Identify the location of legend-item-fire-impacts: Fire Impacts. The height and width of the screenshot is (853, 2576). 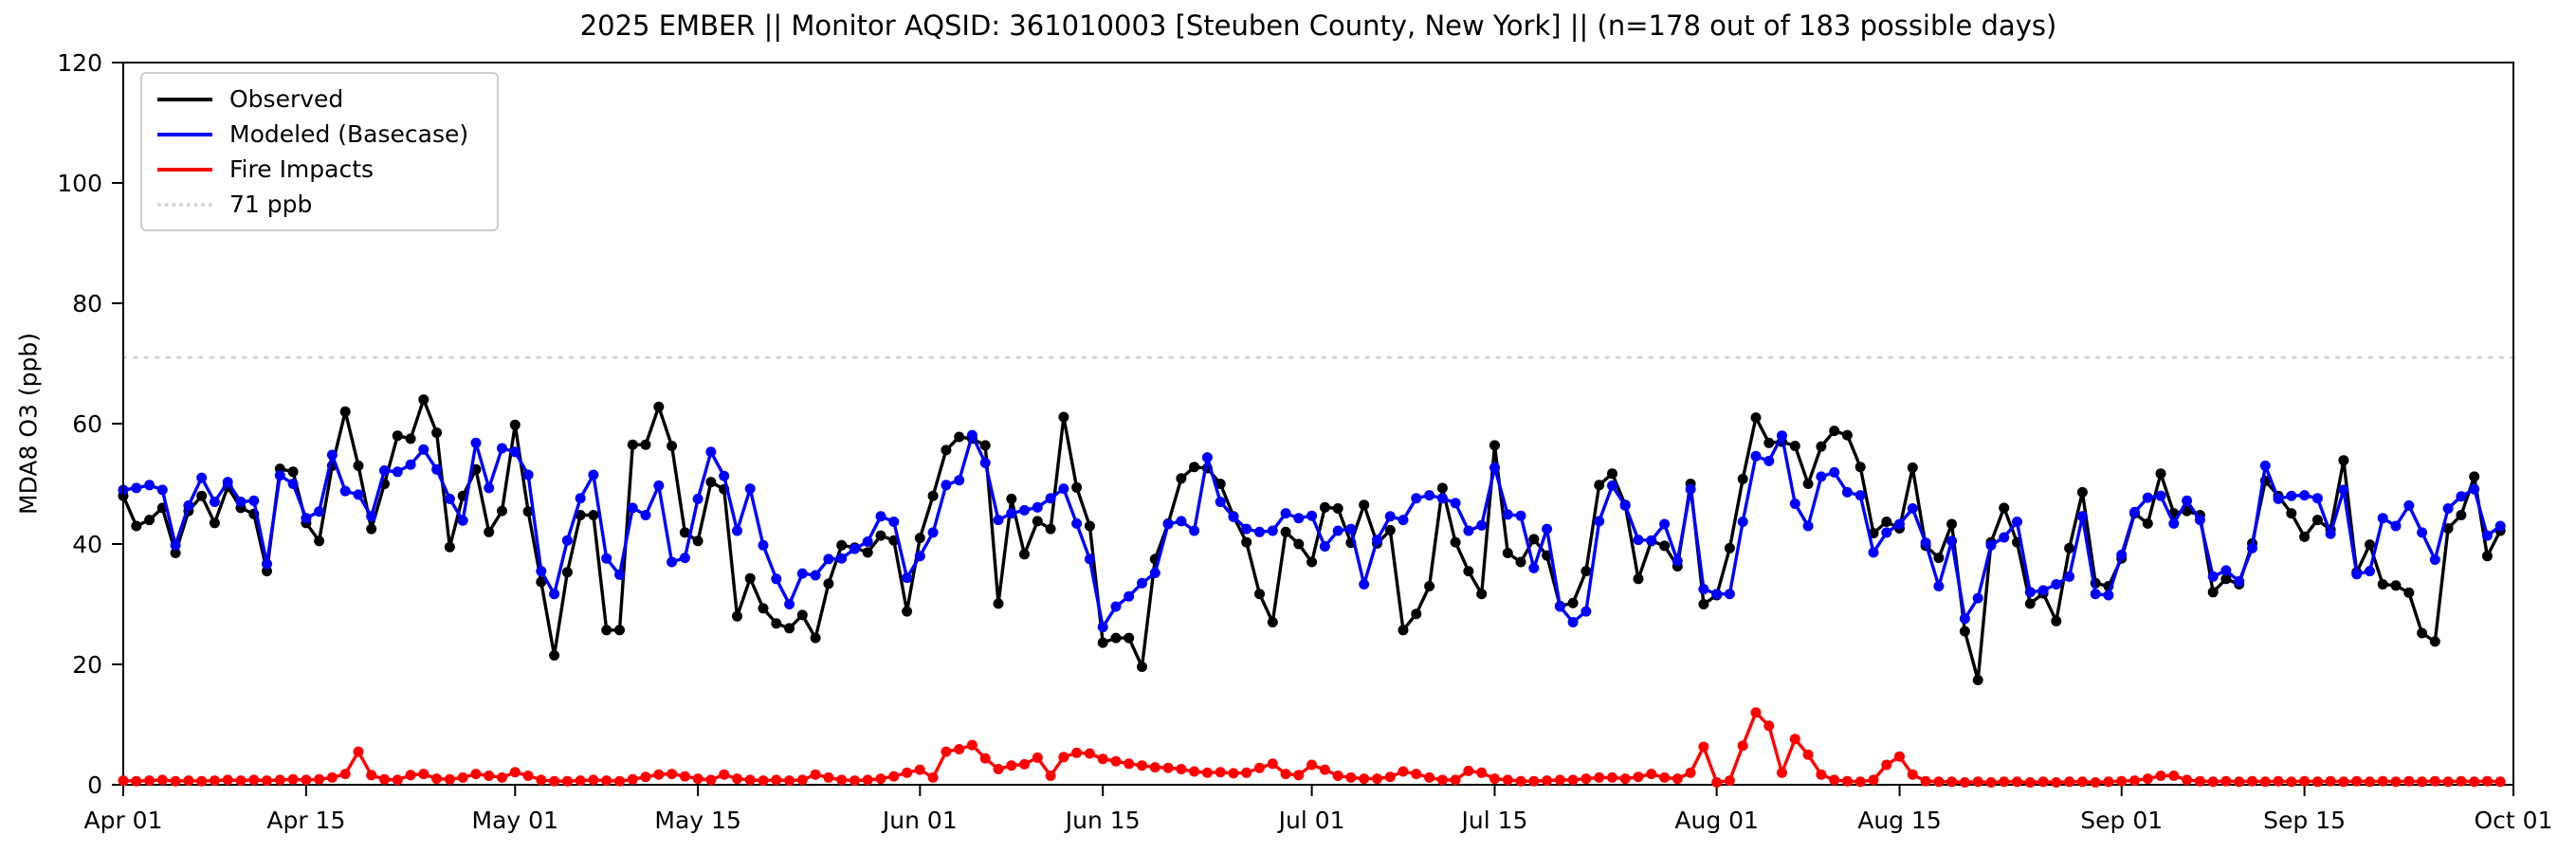
(319, 169).